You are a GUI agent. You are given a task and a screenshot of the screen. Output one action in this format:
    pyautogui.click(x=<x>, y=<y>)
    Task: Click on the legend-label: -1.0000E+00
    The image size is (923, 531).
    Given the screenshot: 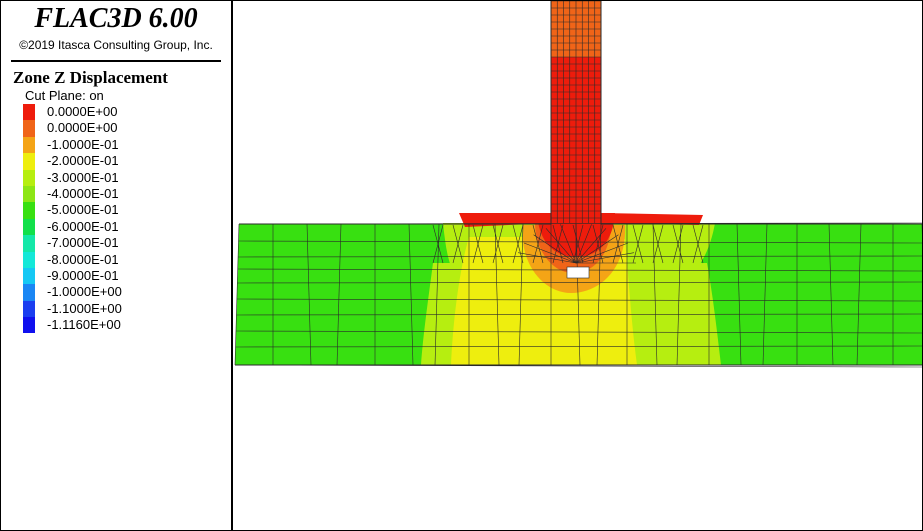 What is the action you would take?
    pyautogui.click(x=84, y=292)
    